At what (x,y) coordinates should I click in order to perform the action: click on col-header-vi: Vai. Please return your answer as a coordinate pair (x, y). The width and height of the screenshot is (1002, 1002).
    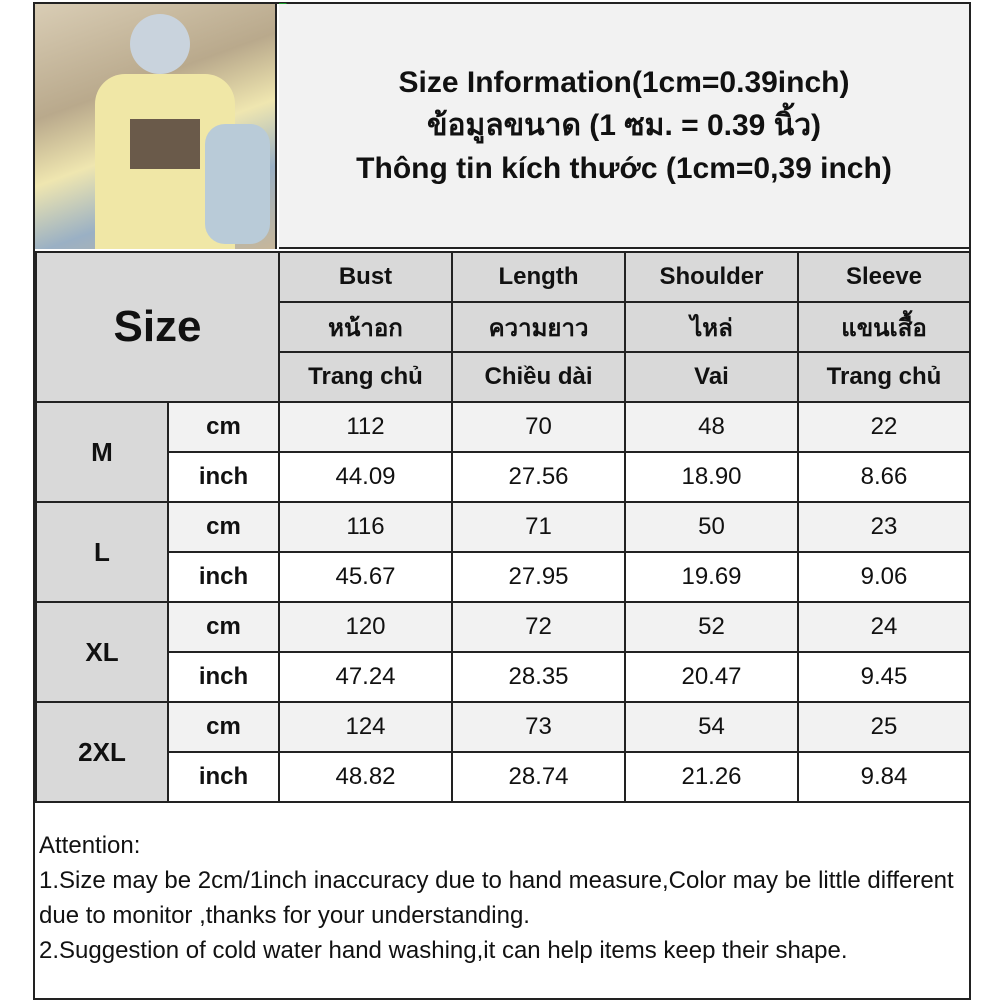
    Looking at the image, I should click on (711, 377).